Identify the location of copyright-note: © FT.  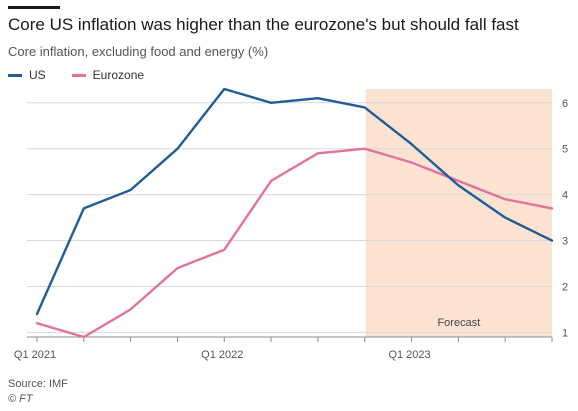
(20, 399).